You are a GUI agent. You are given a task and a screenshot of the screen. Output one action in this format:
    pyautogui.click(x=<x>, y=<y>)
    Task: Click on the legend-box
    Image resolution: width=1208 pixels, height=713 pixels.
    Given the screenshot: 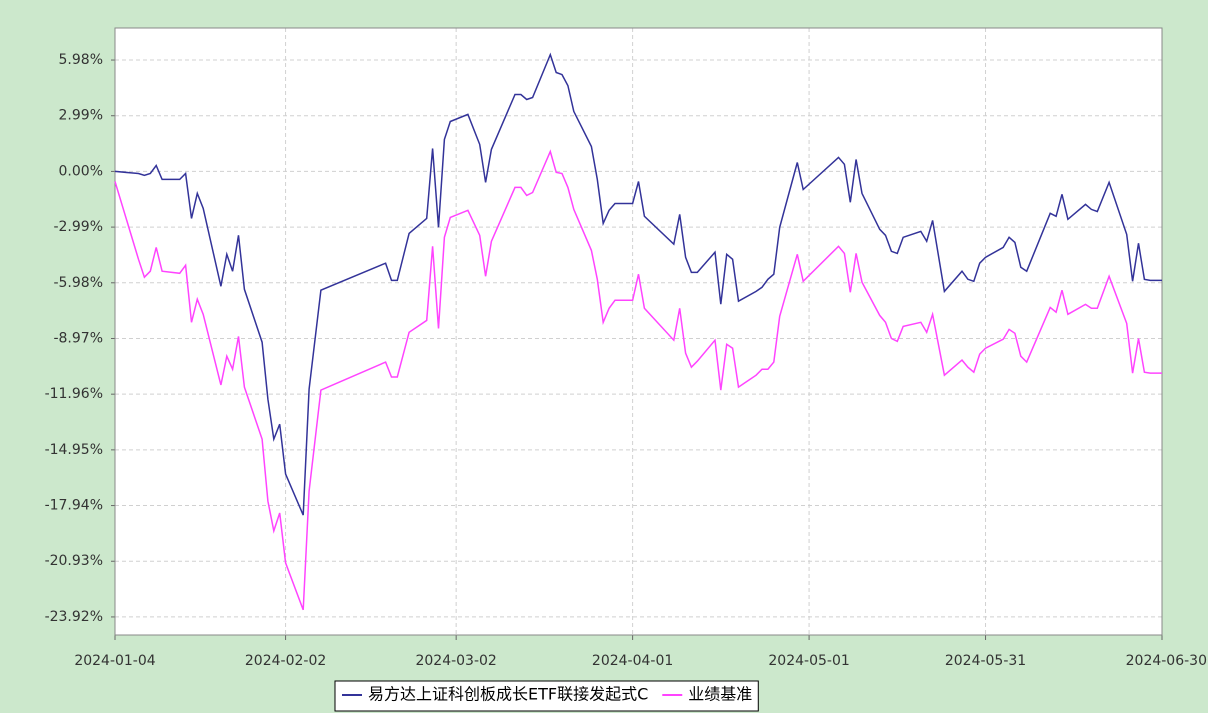 What is the action you would take?
    pyautogui.click(x=546, y=696)
    